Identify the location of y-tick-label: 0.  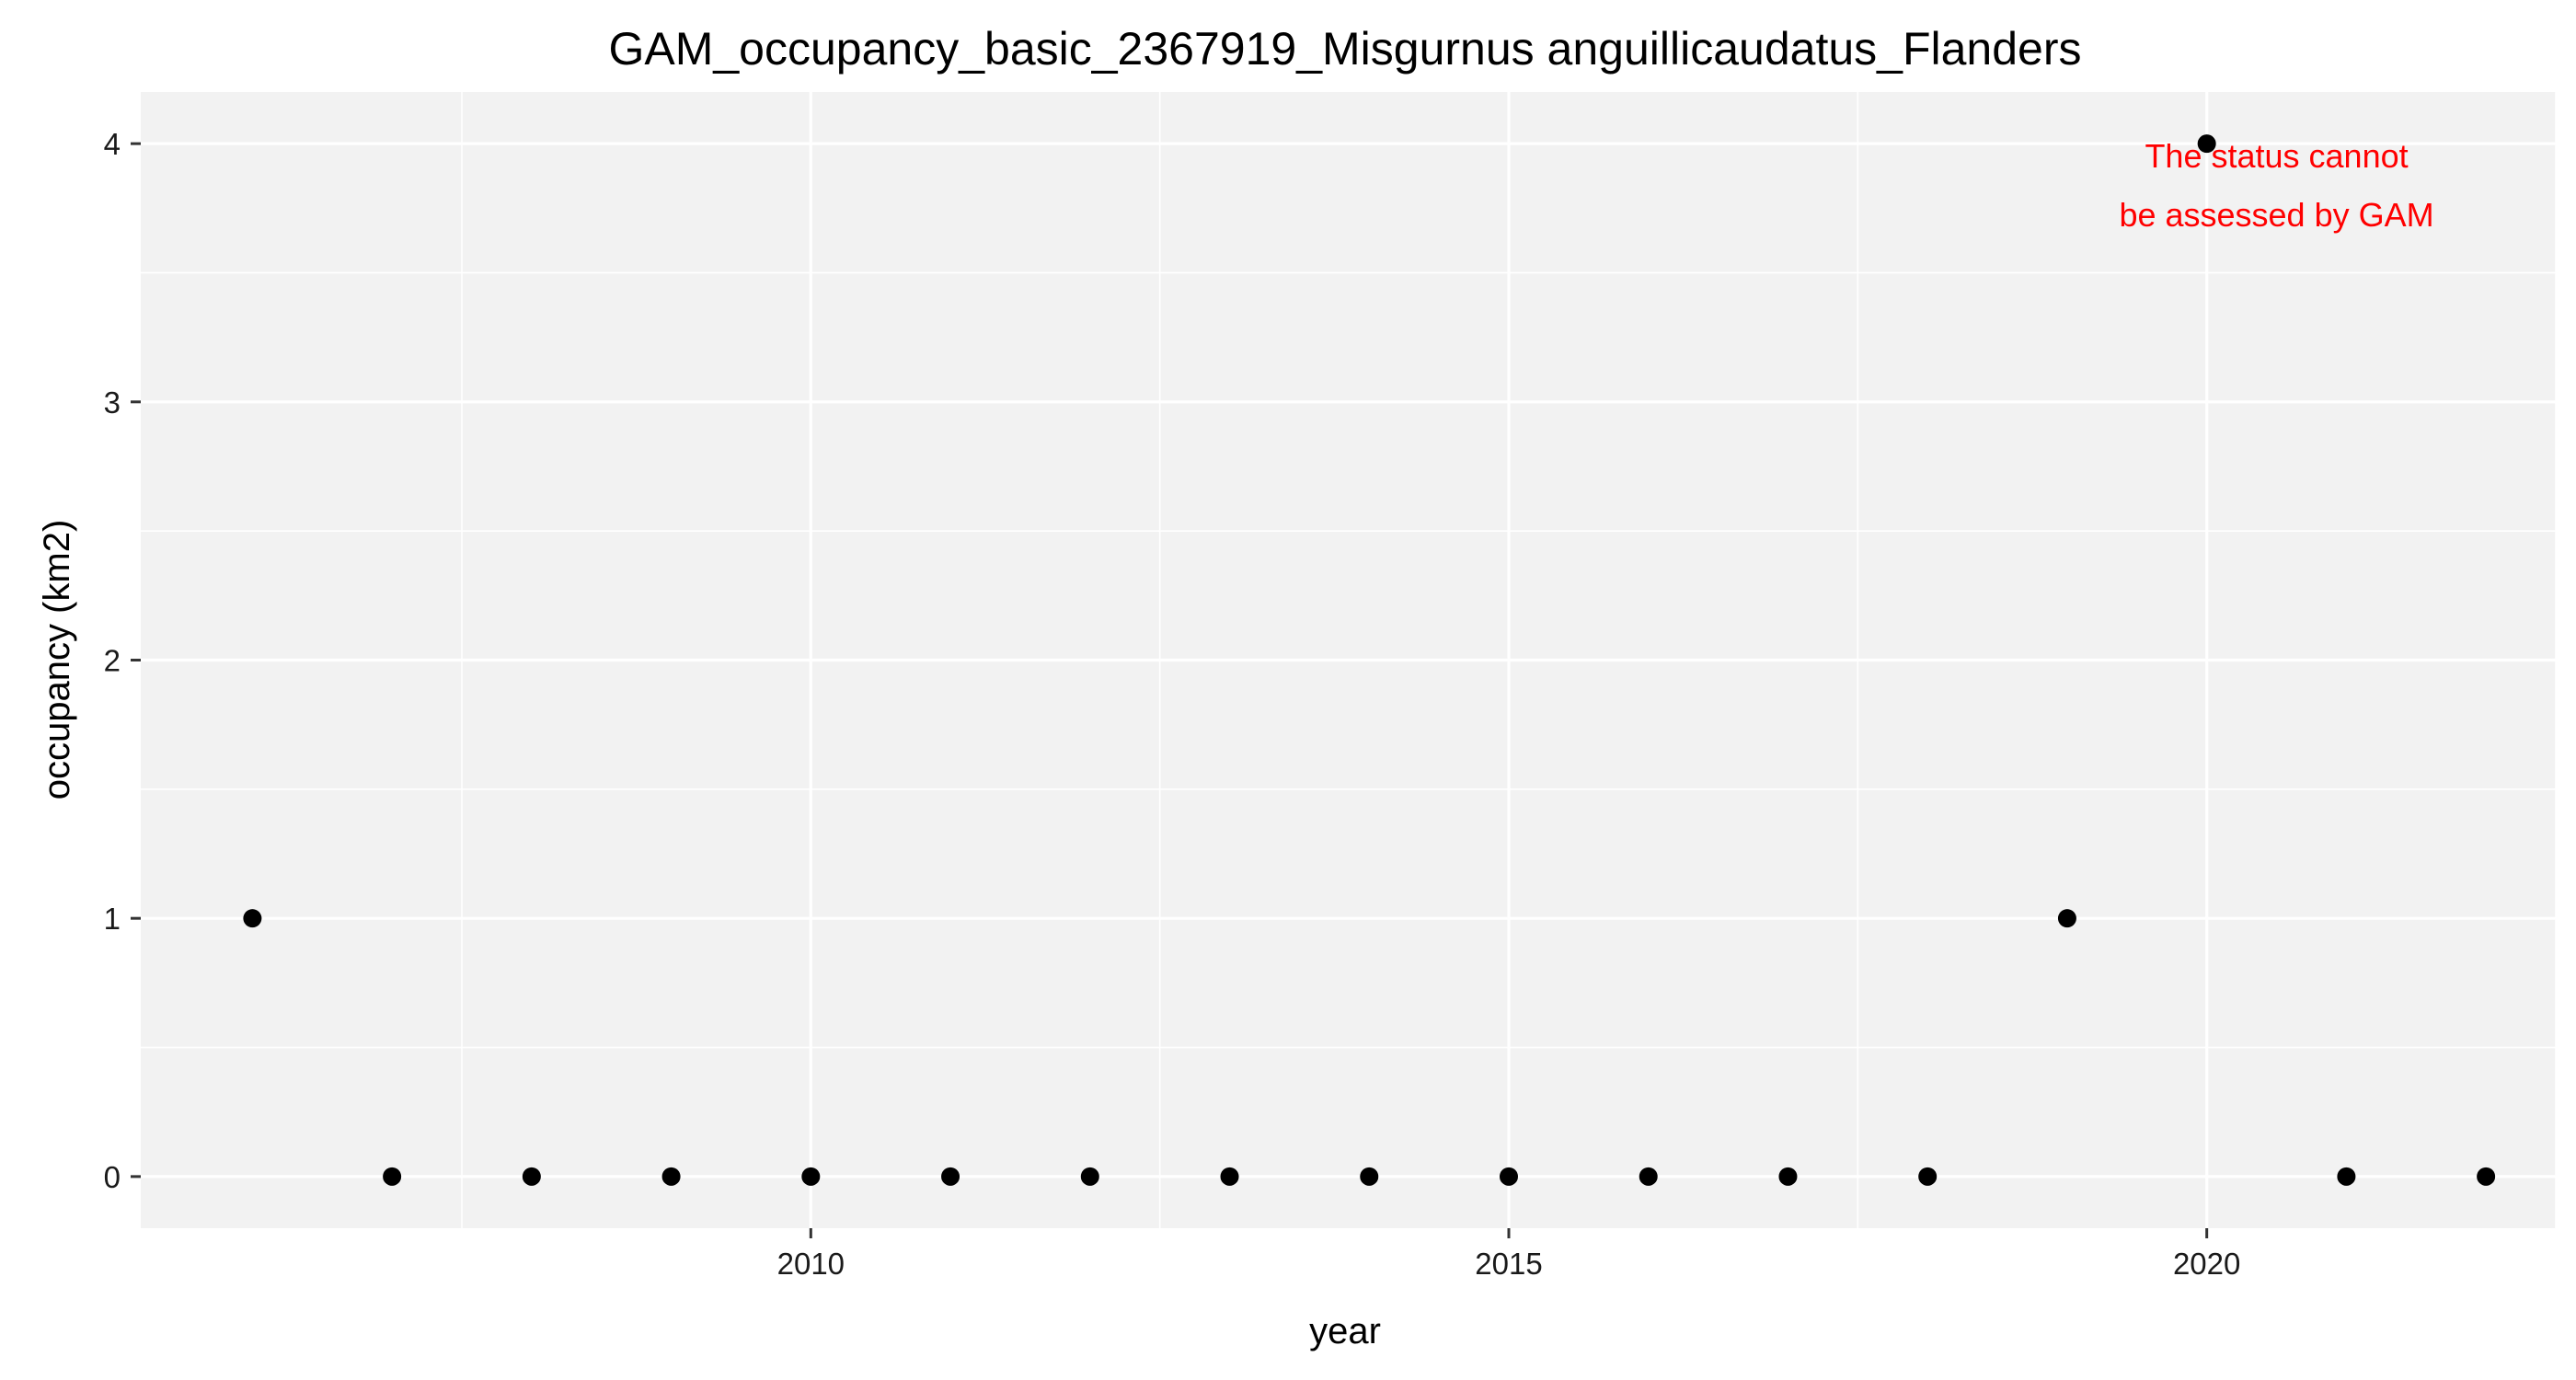
(112, 1177).